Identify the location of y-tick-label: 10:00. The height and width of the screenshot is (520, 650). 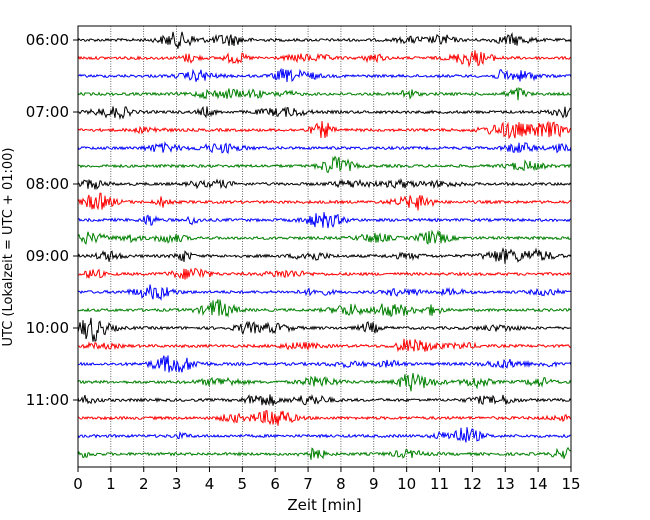
(47, 328).